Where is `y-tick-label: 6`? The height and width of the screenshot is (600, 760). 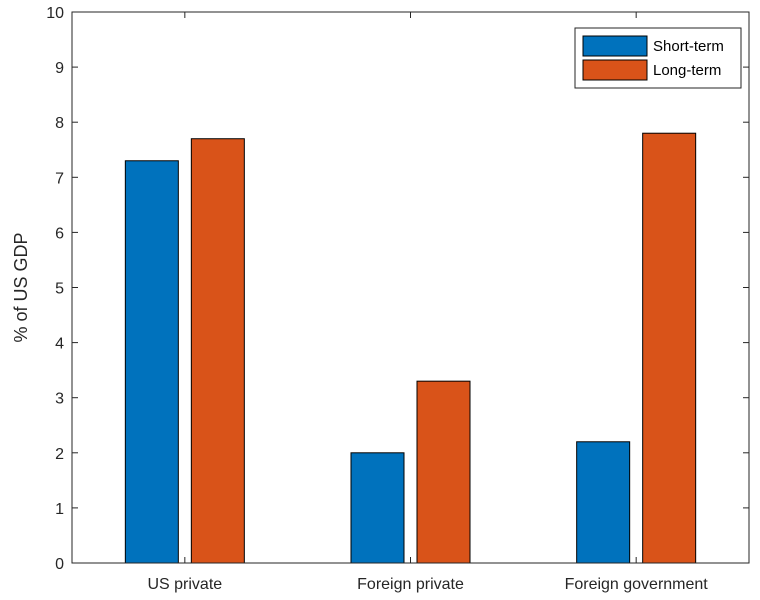
y-tick-label: 6 is located at coordinates (59, 233).